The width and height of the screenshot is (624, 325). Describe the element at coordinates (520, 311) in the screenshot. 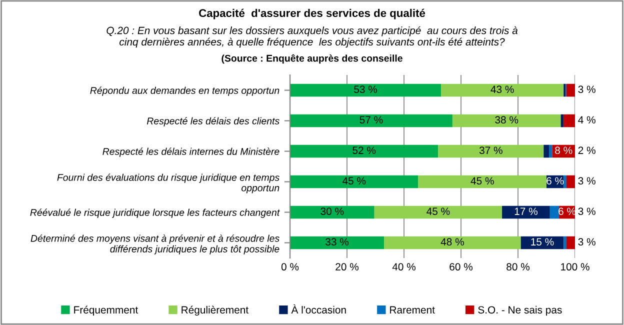

I see `legend-label: S.O. - Ne sais pas` at that location.